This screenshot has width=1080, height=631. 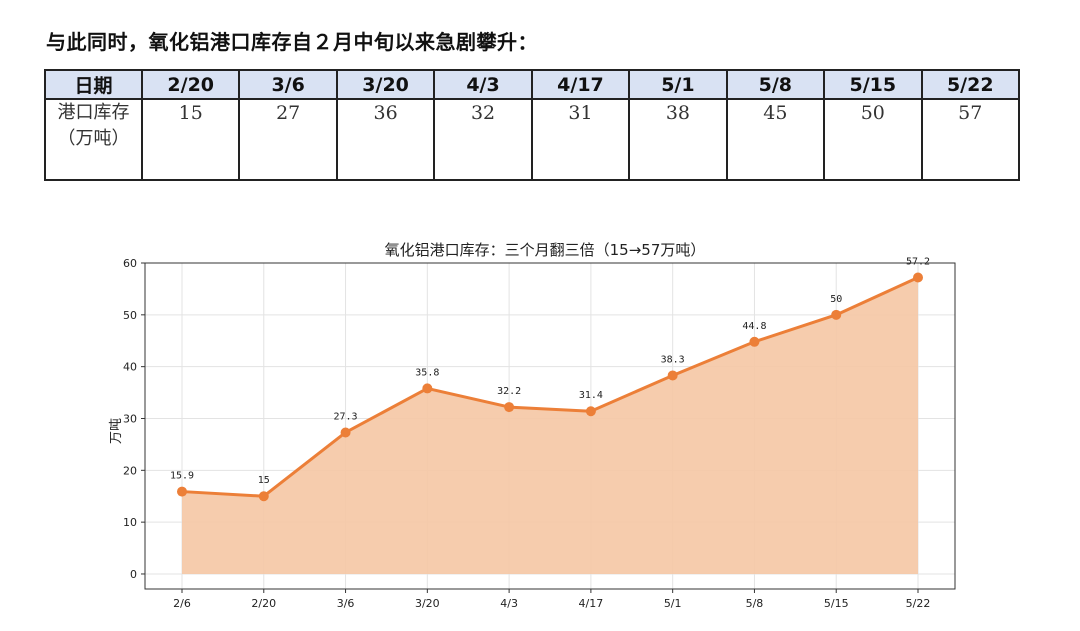 I want to click on header-date: 4/3, so click(x=483, y=84).